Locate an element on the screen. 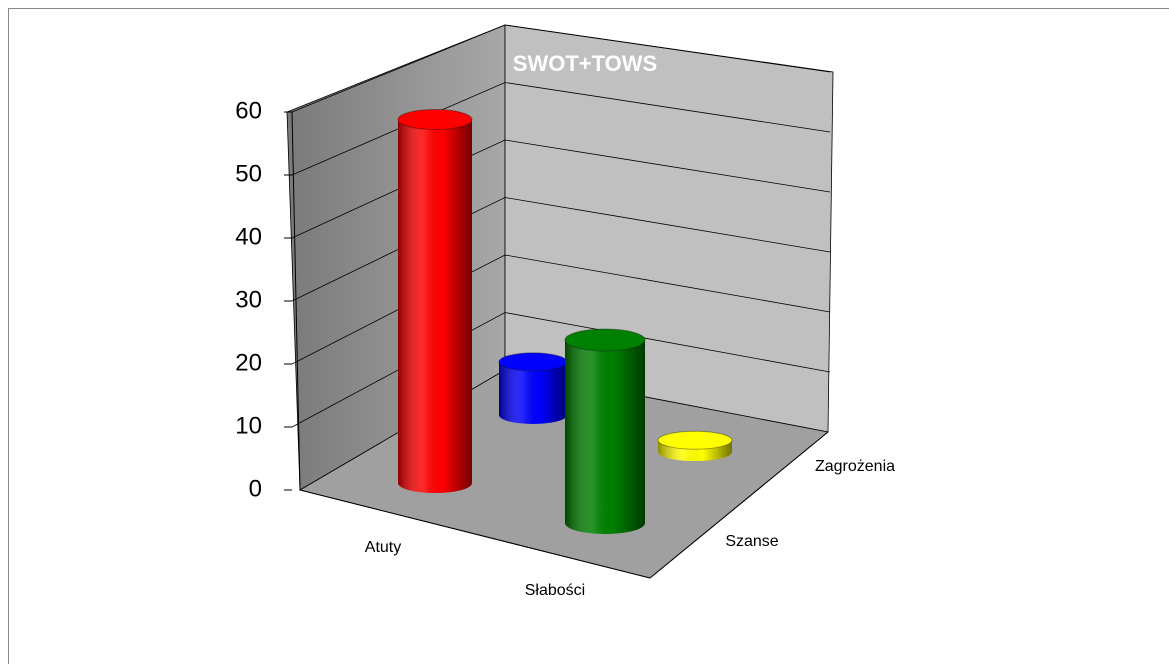 The height and width of the screenshot is (664, 1169). depth-axis is located at coordinates (739, 505).